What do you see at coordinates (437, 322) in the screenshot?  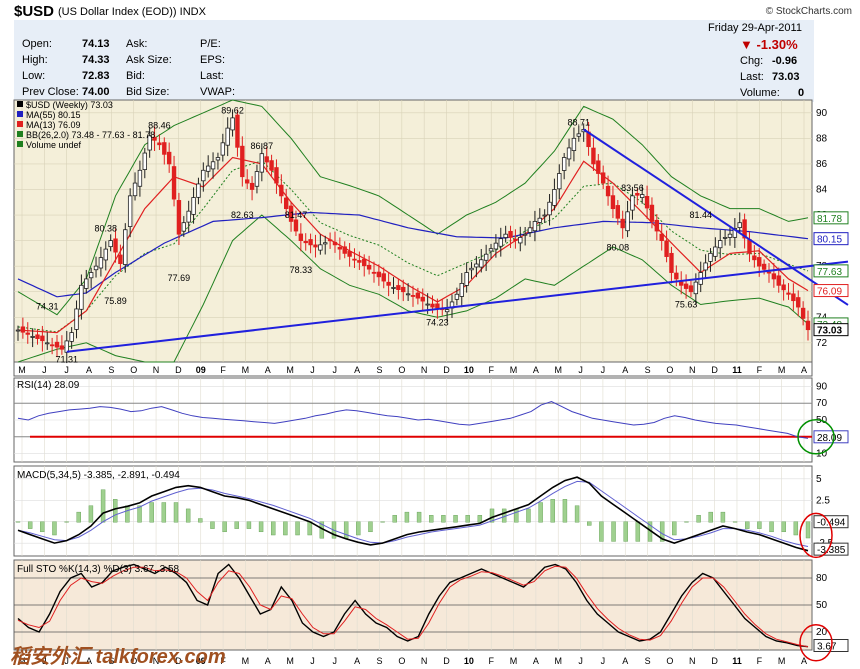 I see `price-annotation: 74.23` at bounding box center [437, 322].